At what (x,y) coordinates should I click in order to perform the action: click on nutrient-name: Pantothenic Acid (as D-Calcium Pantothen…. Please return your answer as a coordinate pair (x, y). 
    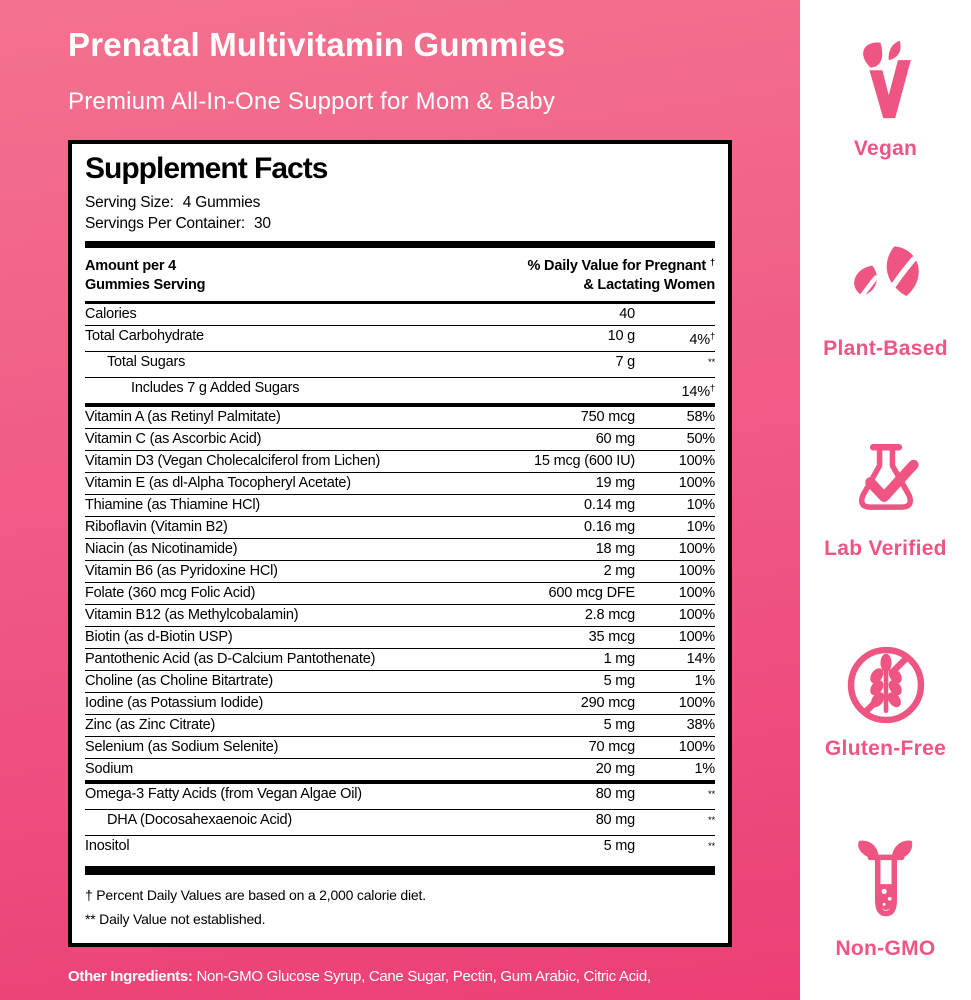
    Looking at the image, I should click on (230, 659).